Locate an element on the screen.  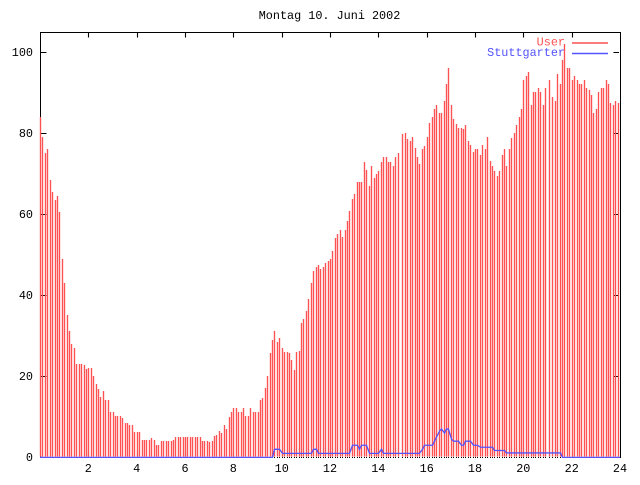
svg-text: 6 is located at coordinates (184, 469).